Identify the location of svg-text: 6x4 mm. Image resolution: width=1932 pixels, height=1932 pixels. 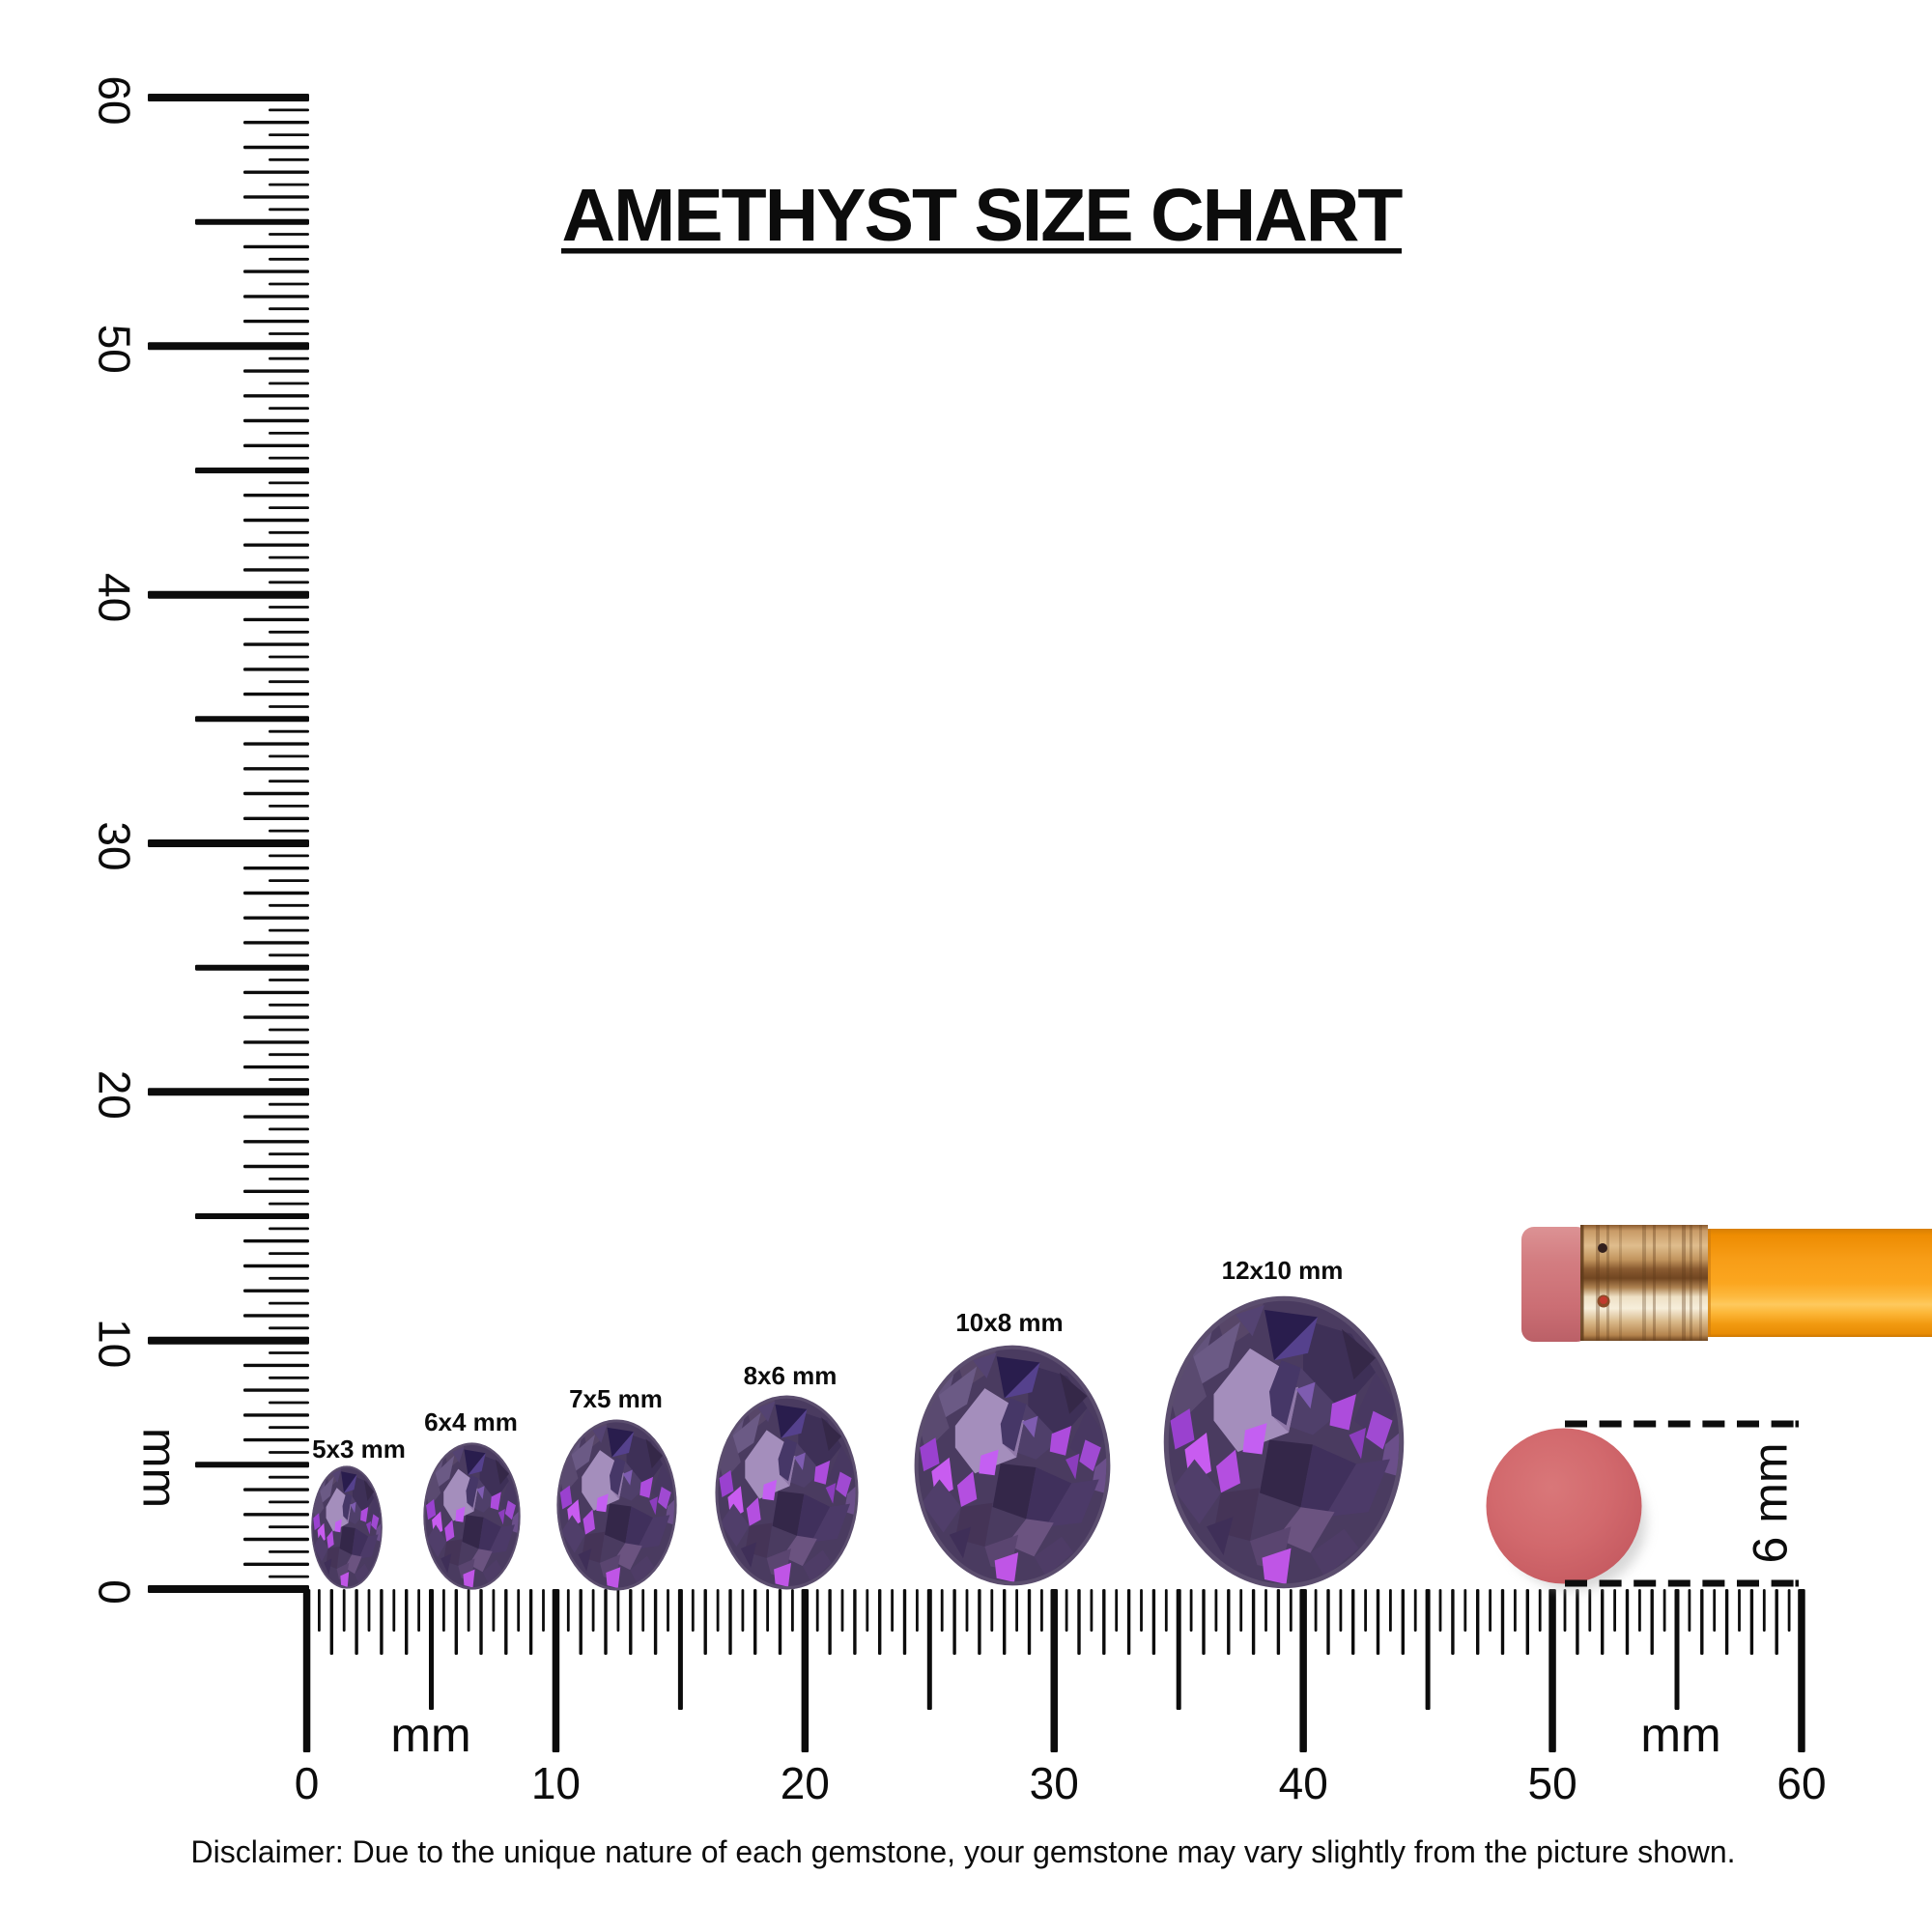
(471, 1421).